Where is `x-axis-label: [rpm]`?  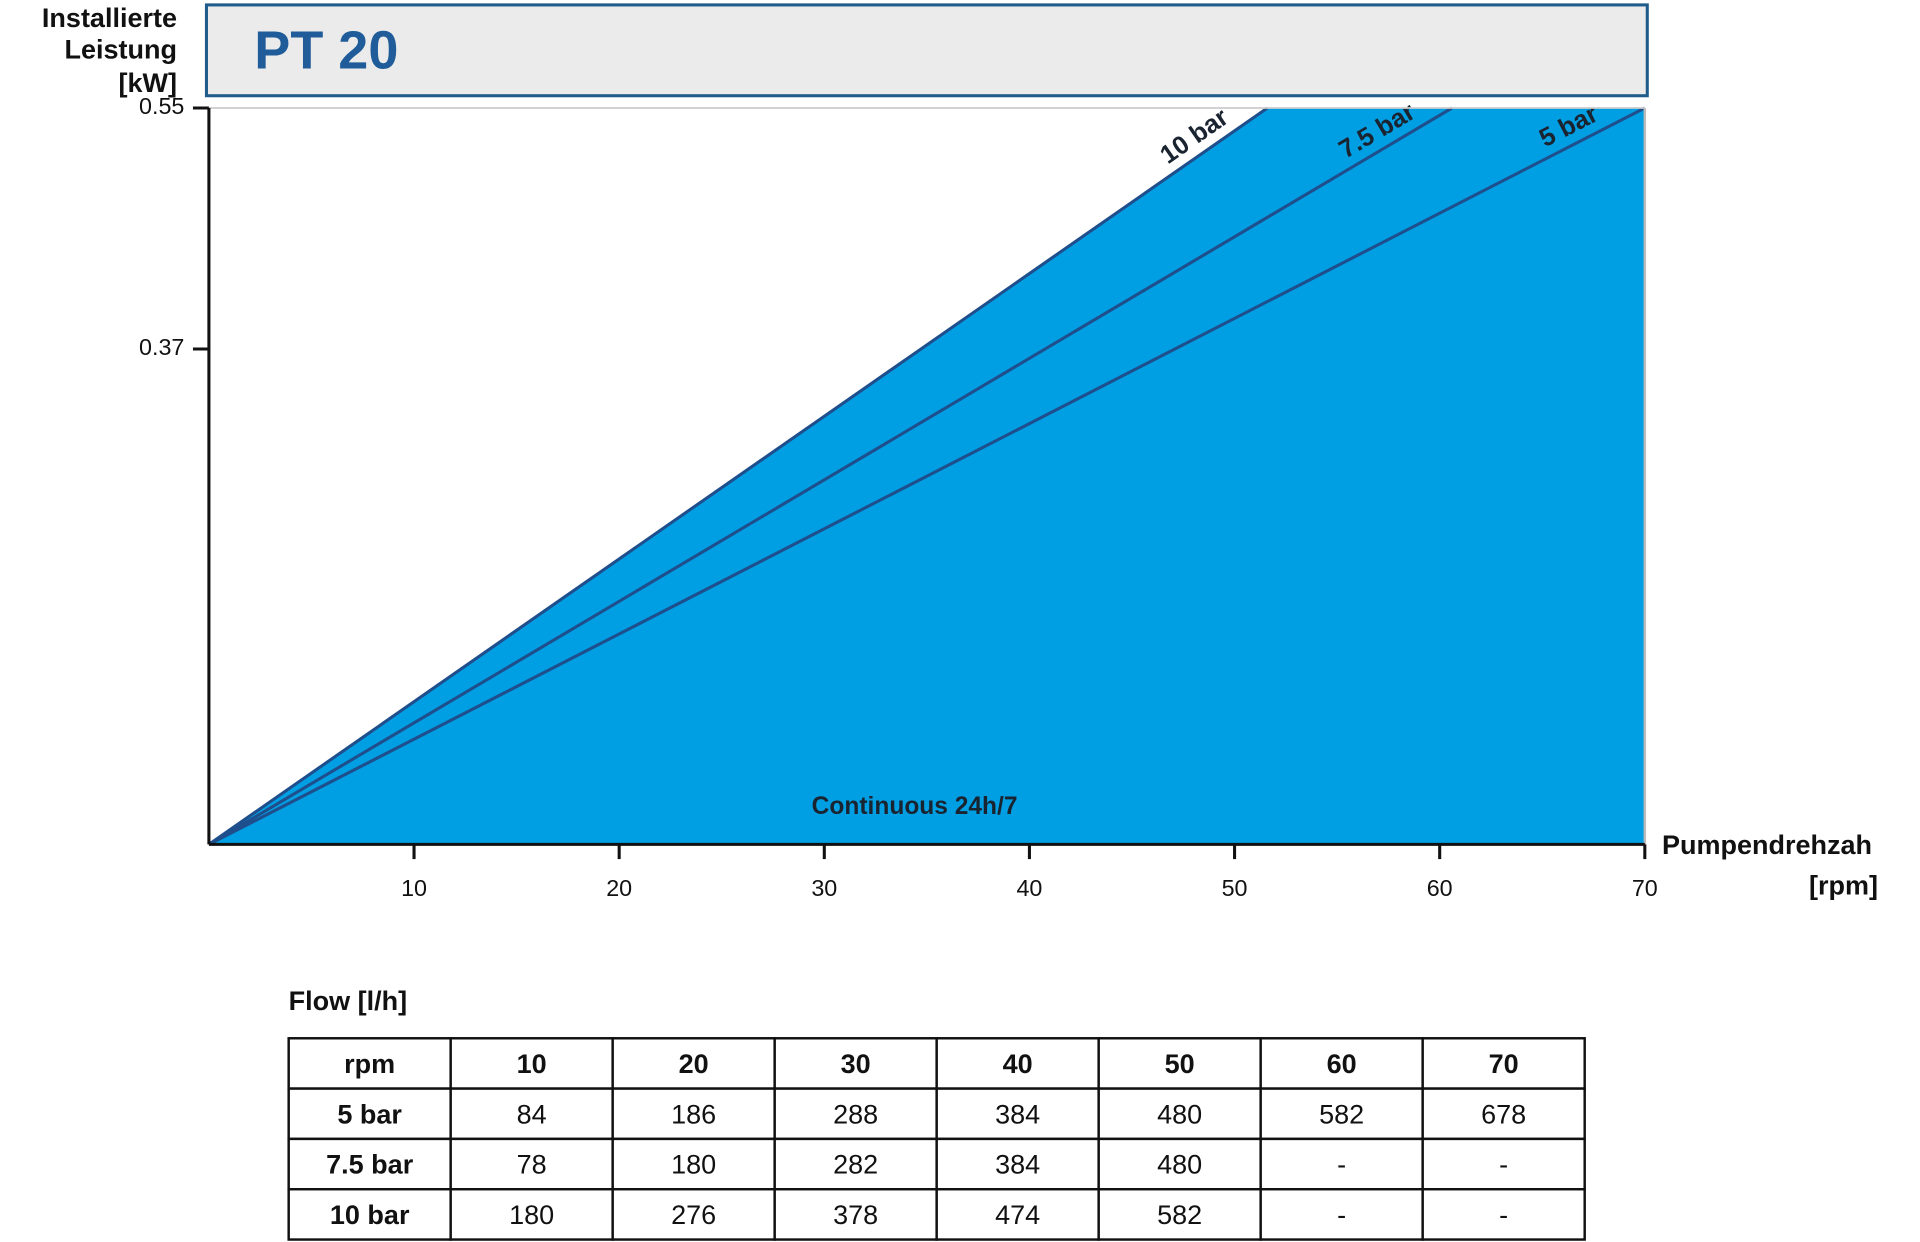
x-axis-label: [rpm] is located at coordinates (1843, 885).